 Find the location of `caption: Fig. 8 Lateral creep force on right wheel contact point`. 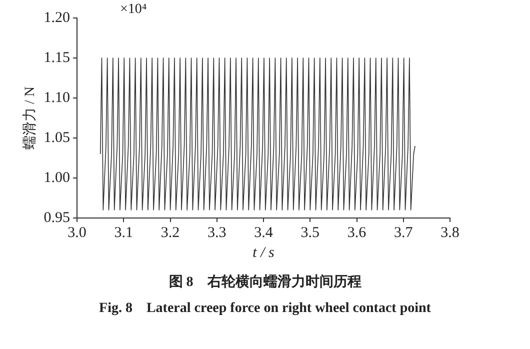

caption: Fig. 8 Lateral creep force on right wheel contact point is located at coordinates (265, 309).